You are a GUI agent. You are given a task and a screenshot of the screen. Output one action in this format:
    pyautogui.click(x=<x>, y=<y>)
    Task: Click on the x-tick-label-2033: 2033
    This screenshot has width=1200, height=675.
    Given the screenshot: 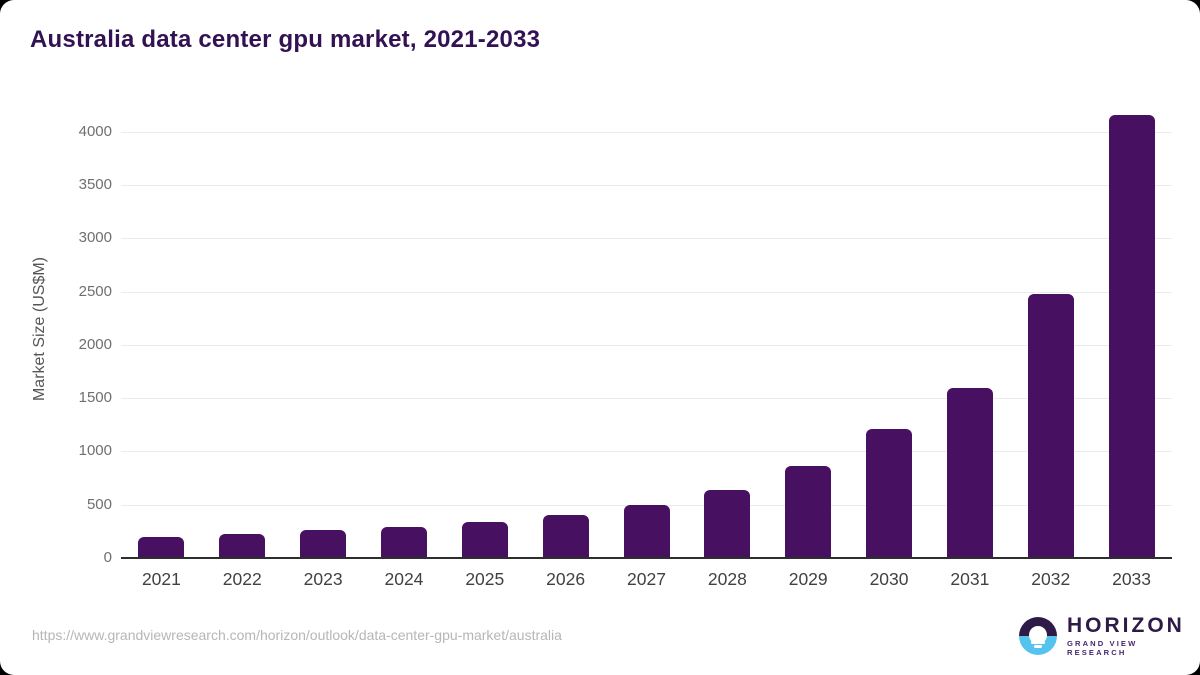 What is the action you would take?
    pyautogui.click(x=1132, y=579)
    